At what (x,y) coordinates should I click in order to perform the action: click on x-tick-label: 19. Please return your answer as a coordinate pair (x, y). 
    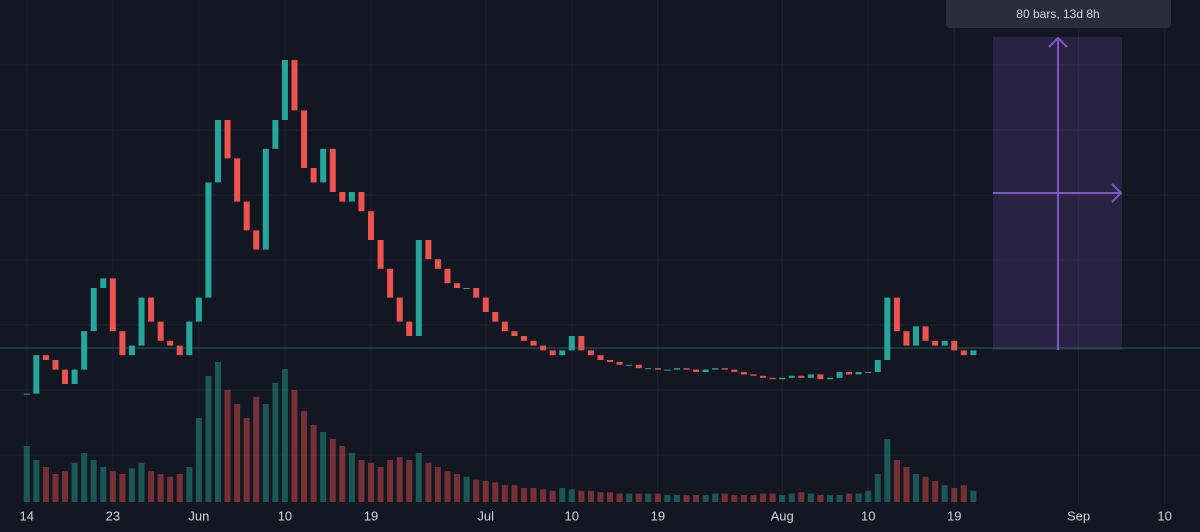
    Looking at the image, I should click on (954, 515).